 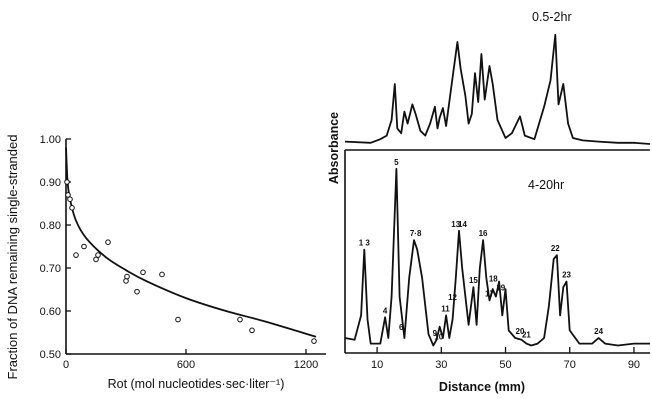 I want to click on trace-0-5-2hr, so click(x=497, y=89).